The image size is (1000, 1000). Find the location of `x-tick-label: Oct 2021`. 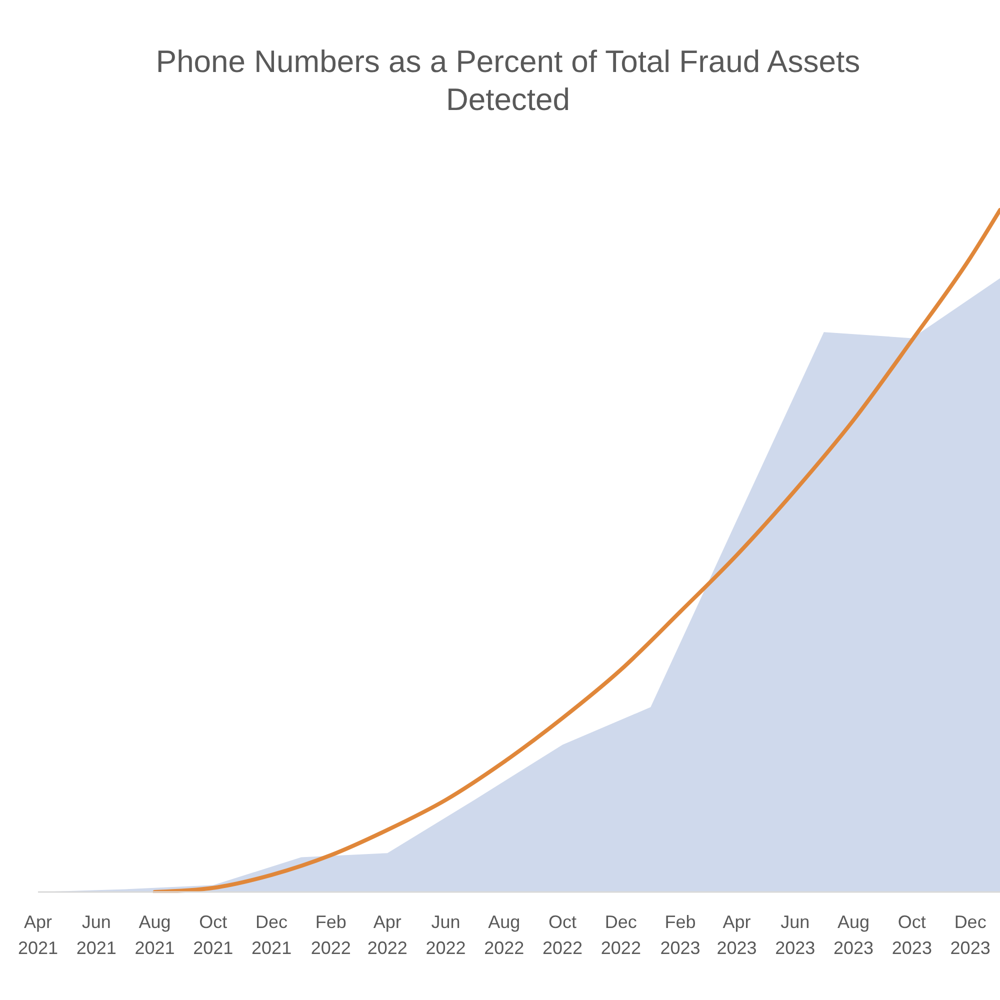

x-tick-label: Oct 2021 is located at coordinates (213, 935).